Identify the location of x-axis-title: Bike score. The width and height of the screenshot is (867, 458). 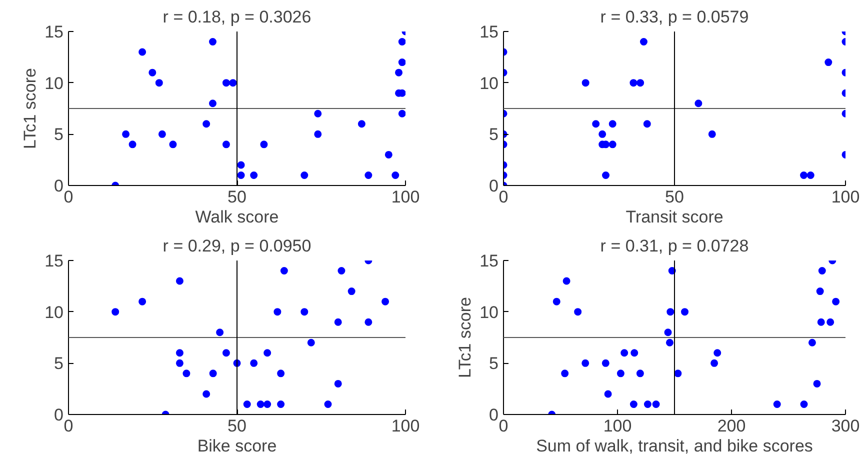
(237, 446).